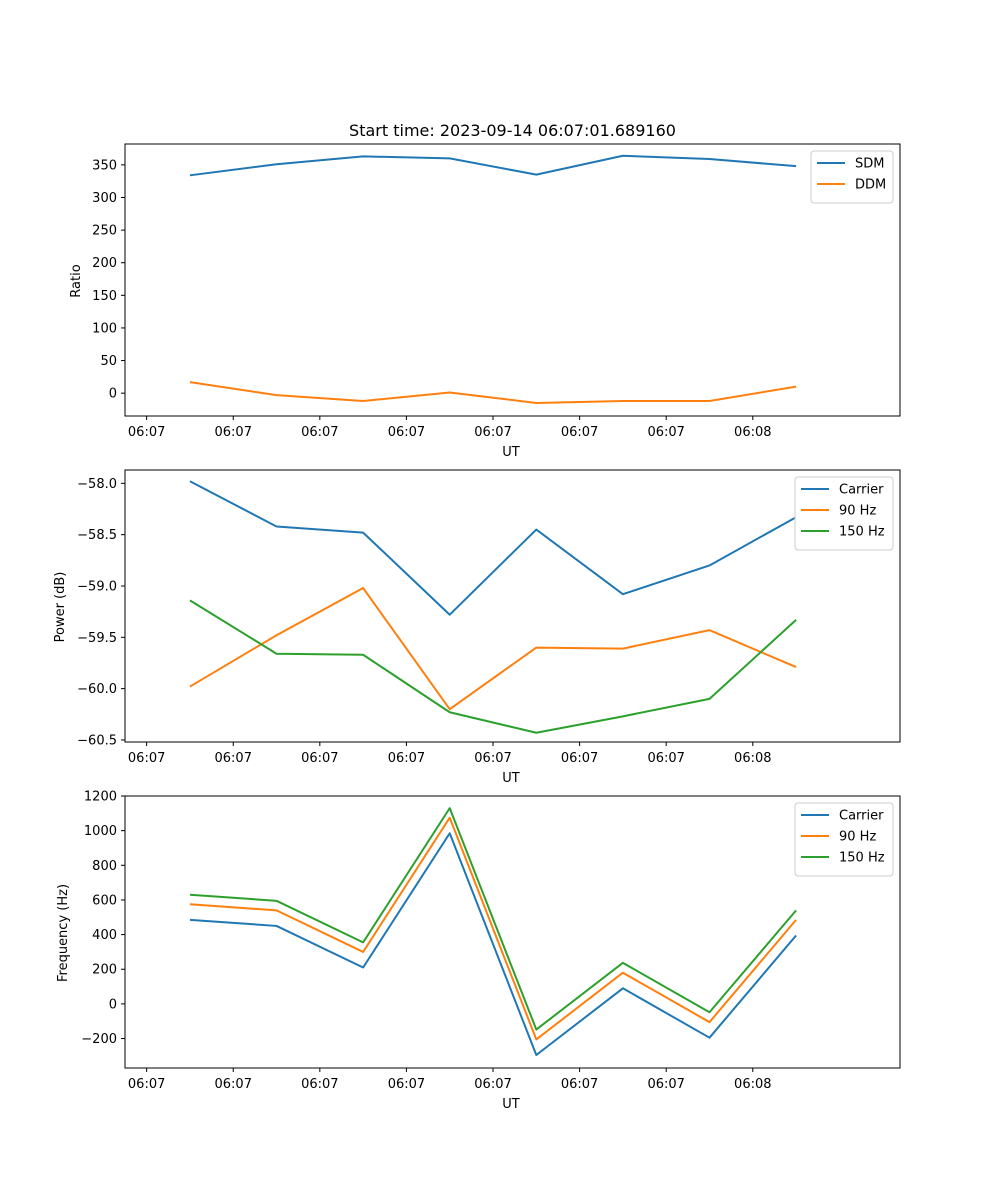  I want to click on frequency-series, so click(493, 932).